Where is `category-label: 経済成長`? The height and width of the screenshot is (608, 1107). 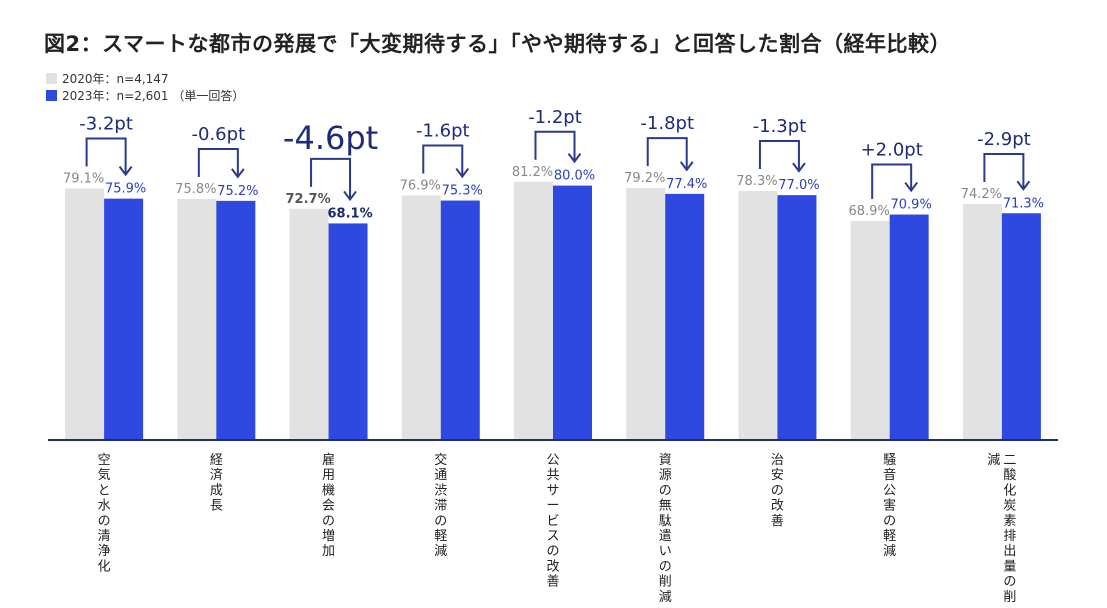
category-label: 経済成長 is located at coordinates (216, 483).